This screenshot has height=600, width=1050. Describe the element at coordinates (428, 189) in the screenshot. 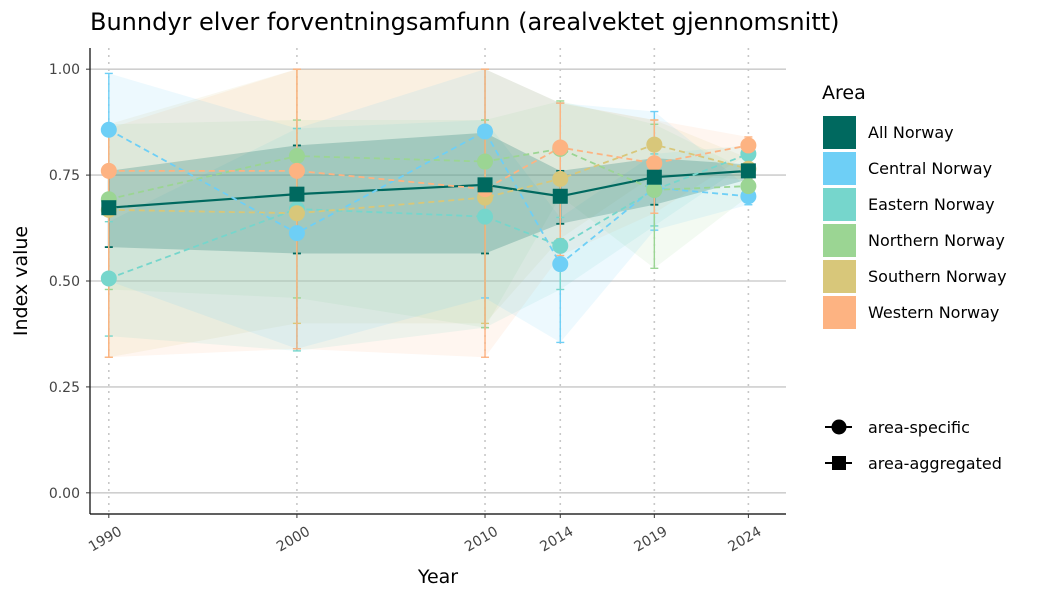

I see `series-line-all-norway` at that location.